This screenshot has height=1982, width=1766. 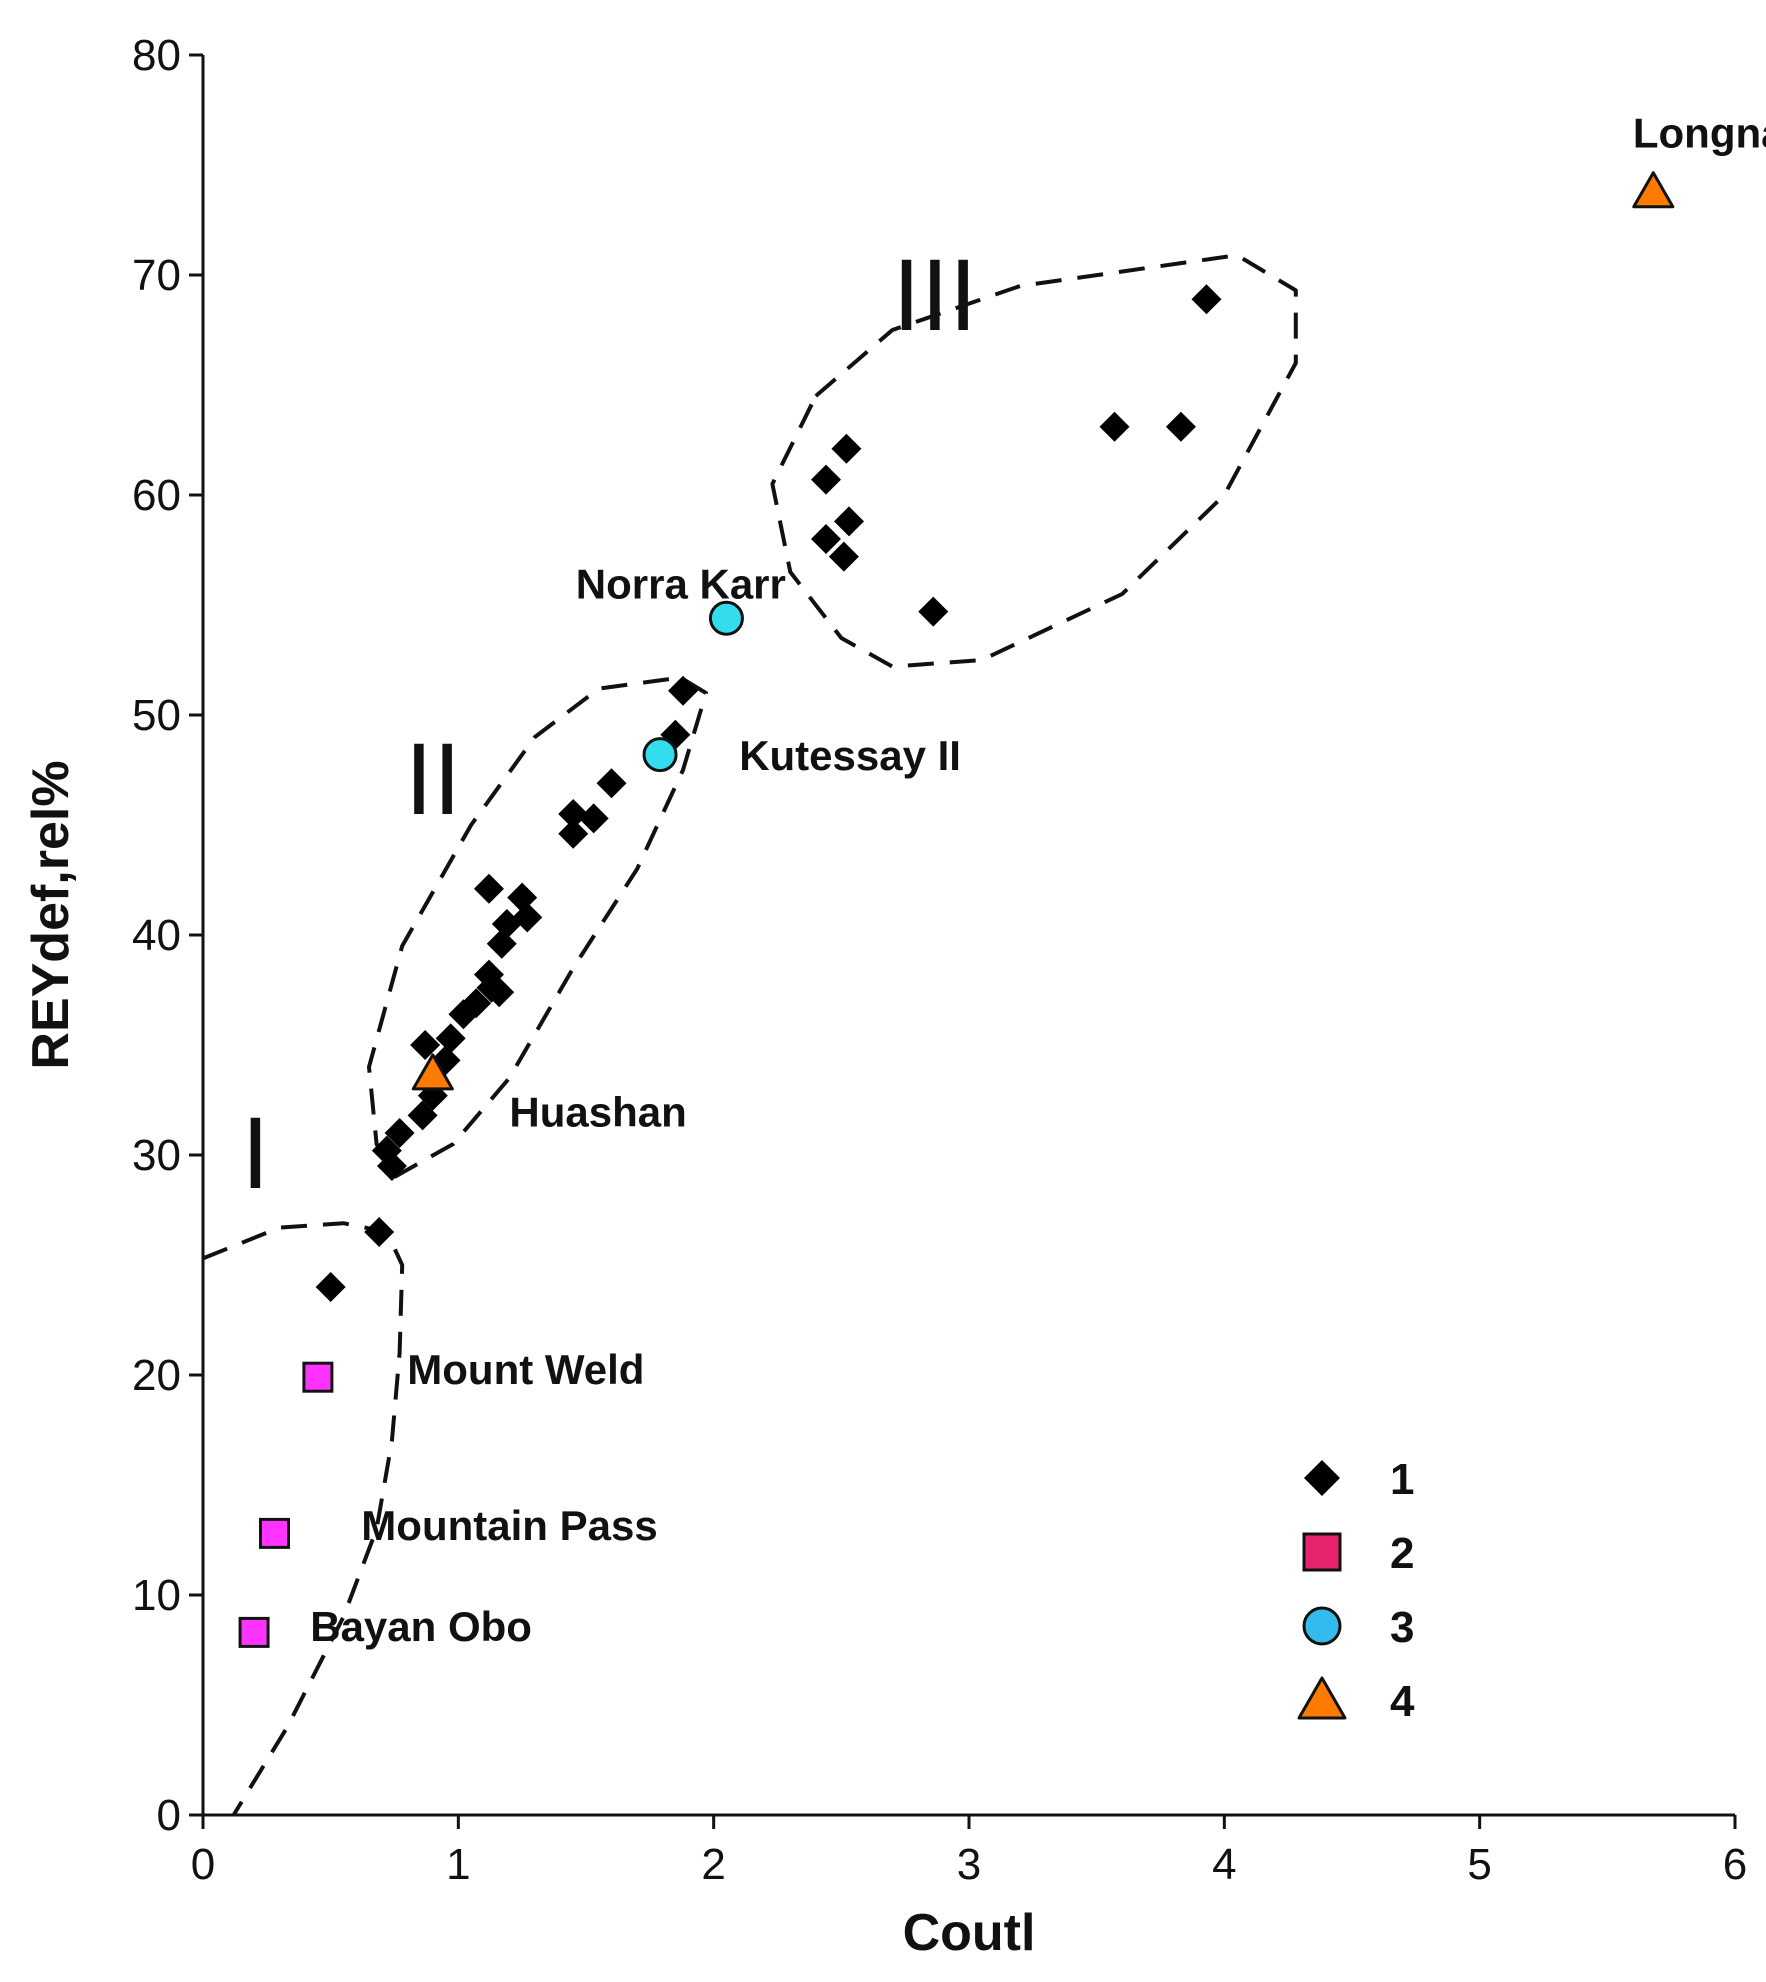 I want to click on region-I-boundary, so click(x=303, y=1519).